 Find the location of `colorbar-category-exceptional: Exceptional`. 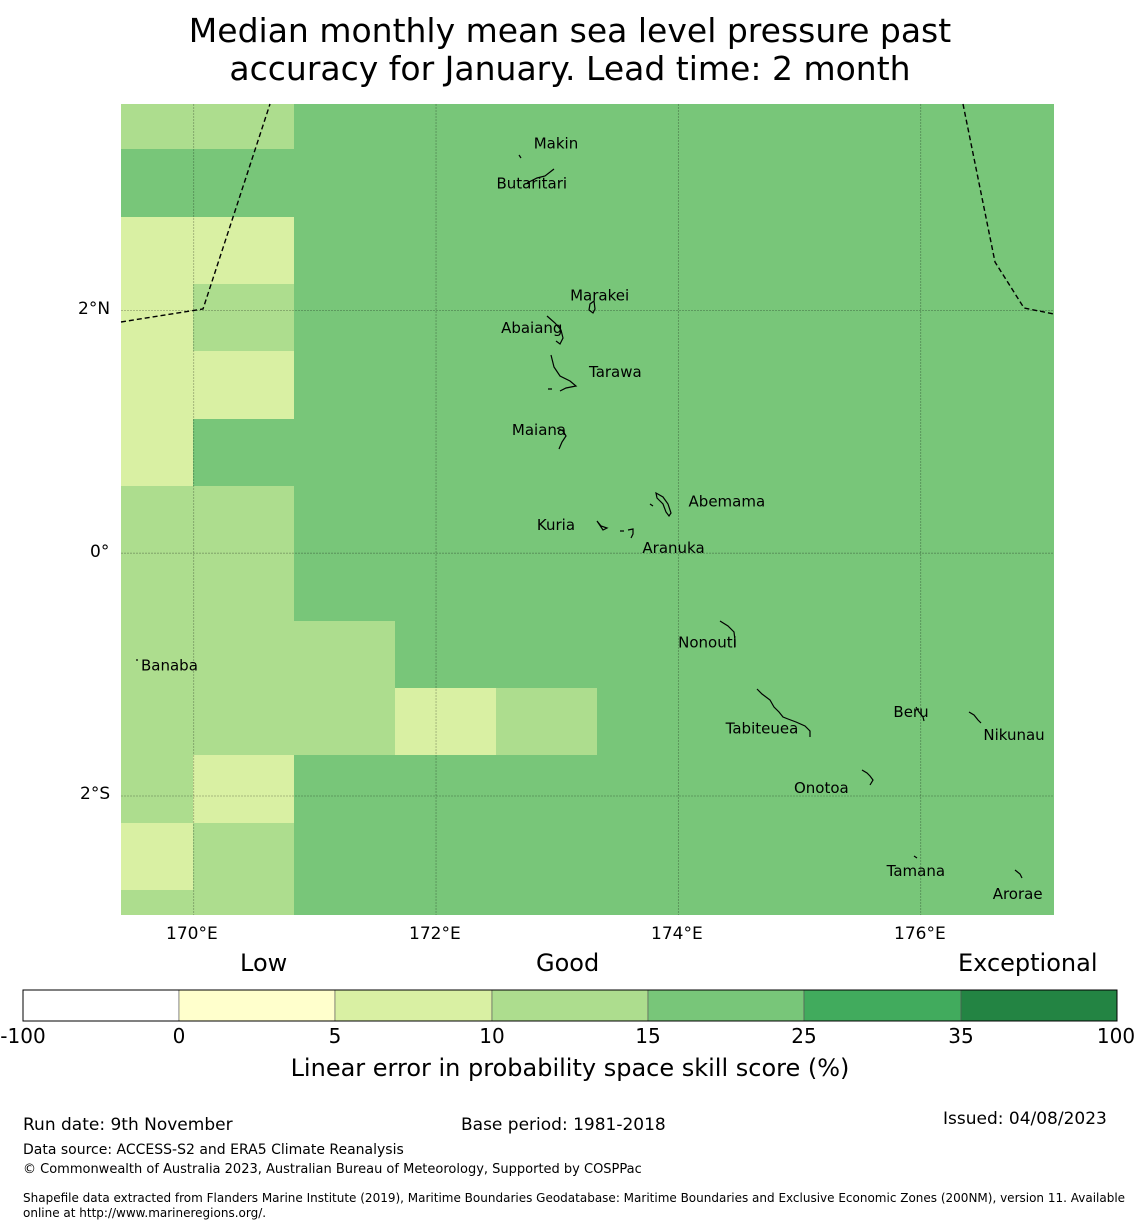

colorbar-category-exceptional: Exceptional is located at coordinates (1028, 963).